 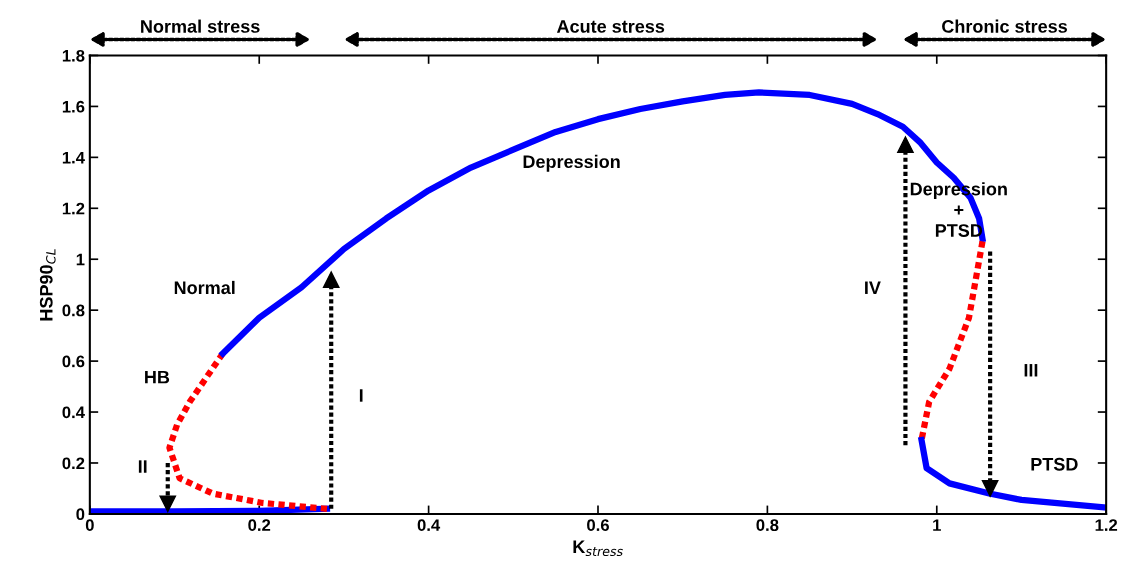 I want to click on y-tick-label: 0, so click(x=80, y=514).